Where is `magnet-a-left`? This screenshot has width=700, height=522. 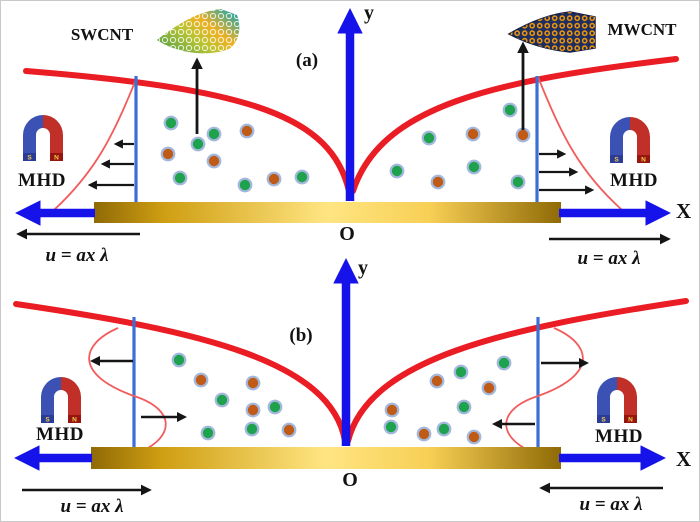 magnet-a-left is located at coordinates (43, 138).